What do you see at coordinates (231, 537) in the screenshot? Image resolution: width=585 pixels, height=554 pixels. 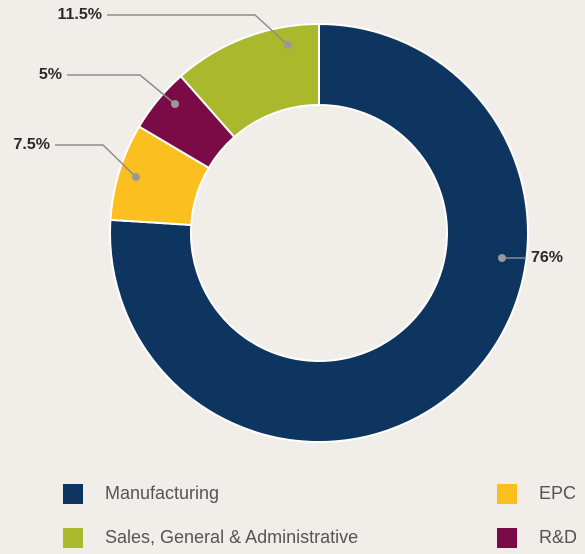 I see `legend-label: Sales, General & Administrative` at bounding box center [231, 537].